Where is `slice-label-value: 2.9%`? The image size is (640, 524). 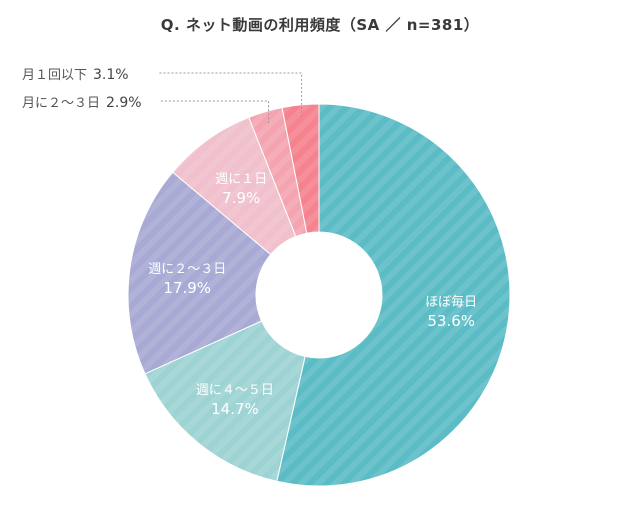 slice-label-value: 2.9% is located at coordinates (124, 103).